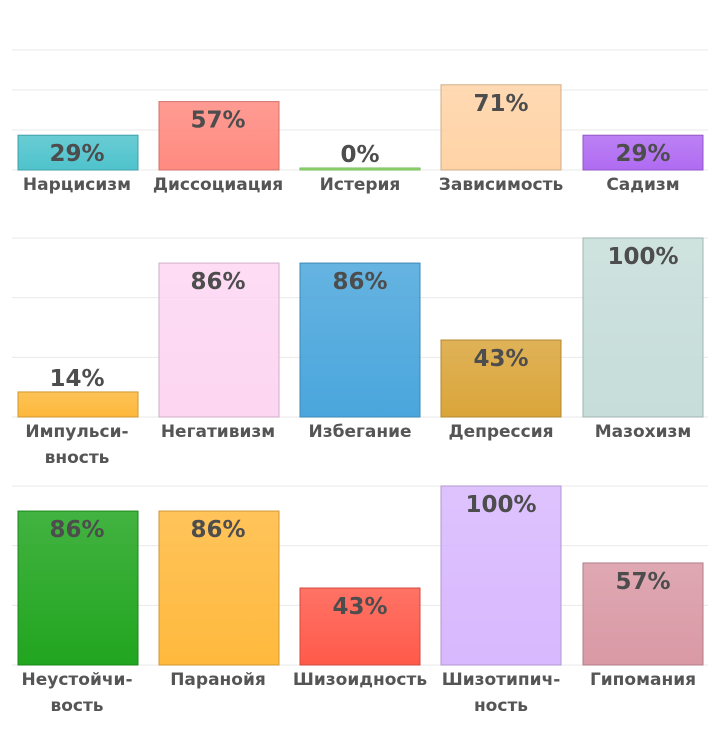  I want to click on category-label: Мазохизм, so click(643, 432).